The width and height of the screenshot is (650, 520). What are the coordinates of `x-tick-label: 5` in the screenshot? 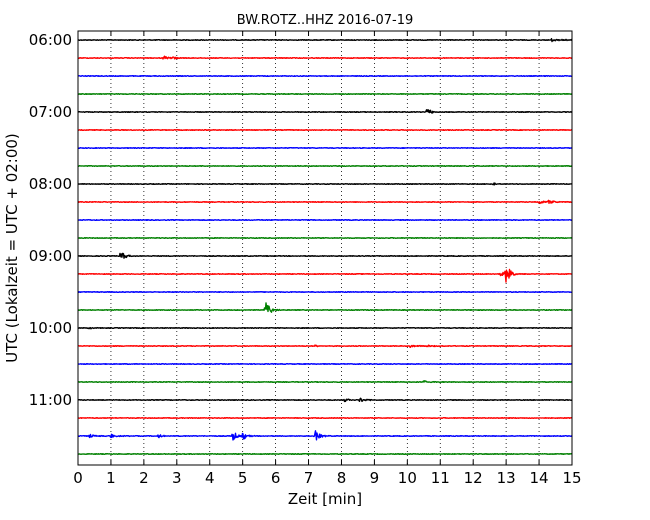 It's located at (243, 478).